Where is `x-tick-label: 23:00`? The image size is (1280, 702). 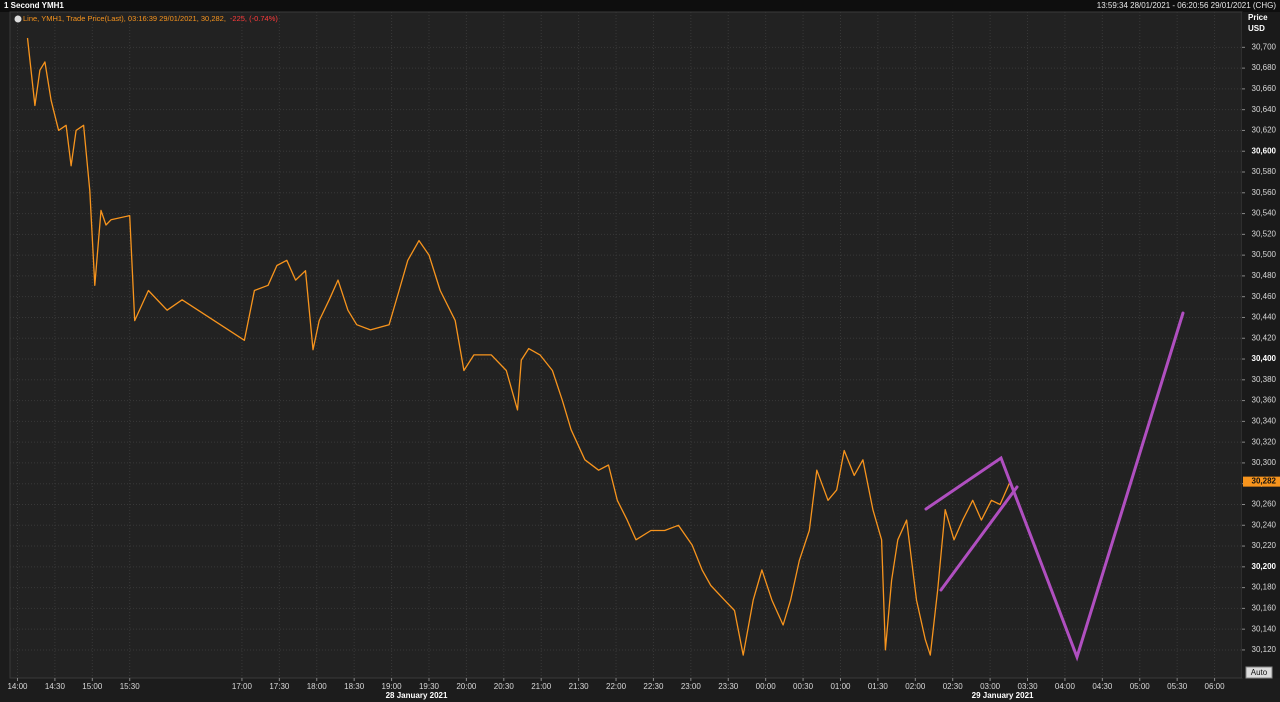 x-tick-label: 23:00 is located at coordinates (691, 686).